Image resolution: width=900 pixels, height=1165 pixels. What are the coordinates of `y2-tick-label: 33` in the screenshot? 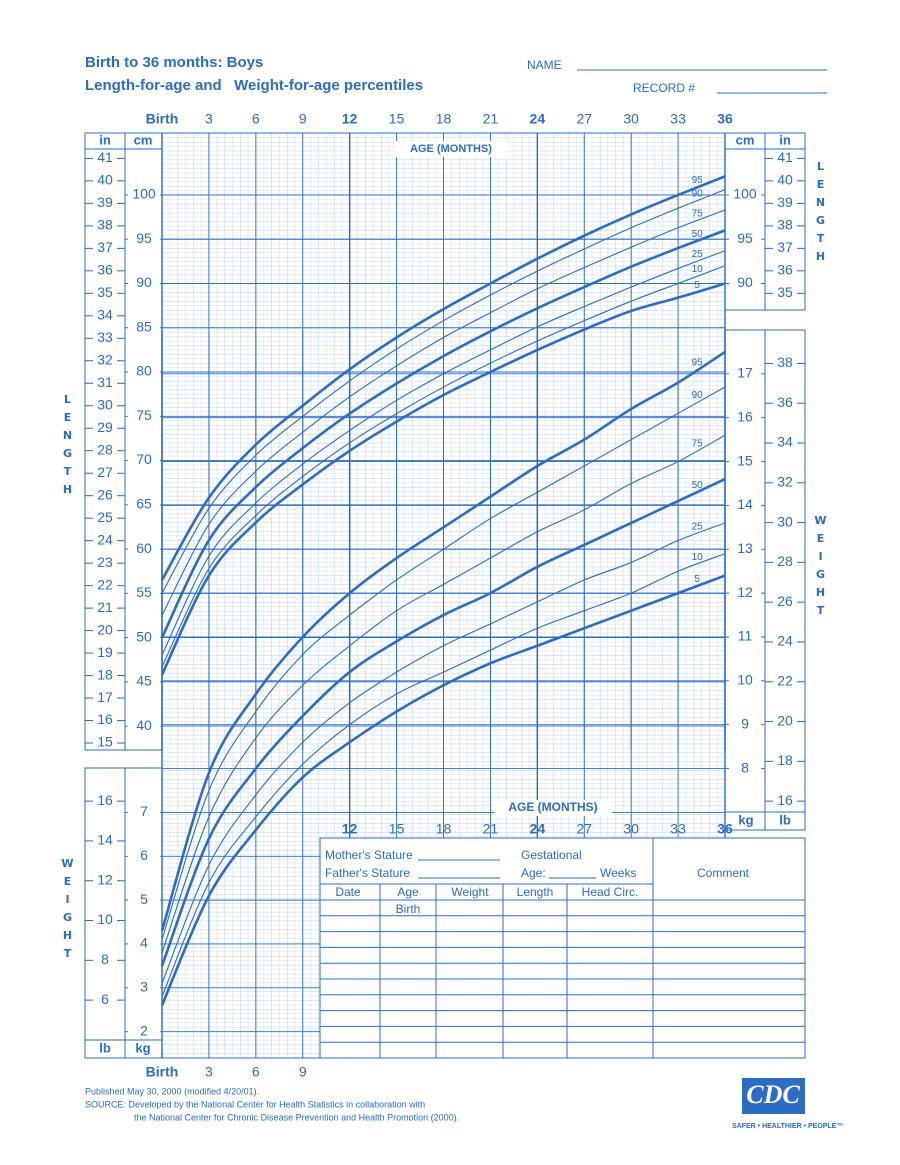 It's located at (105, 337).